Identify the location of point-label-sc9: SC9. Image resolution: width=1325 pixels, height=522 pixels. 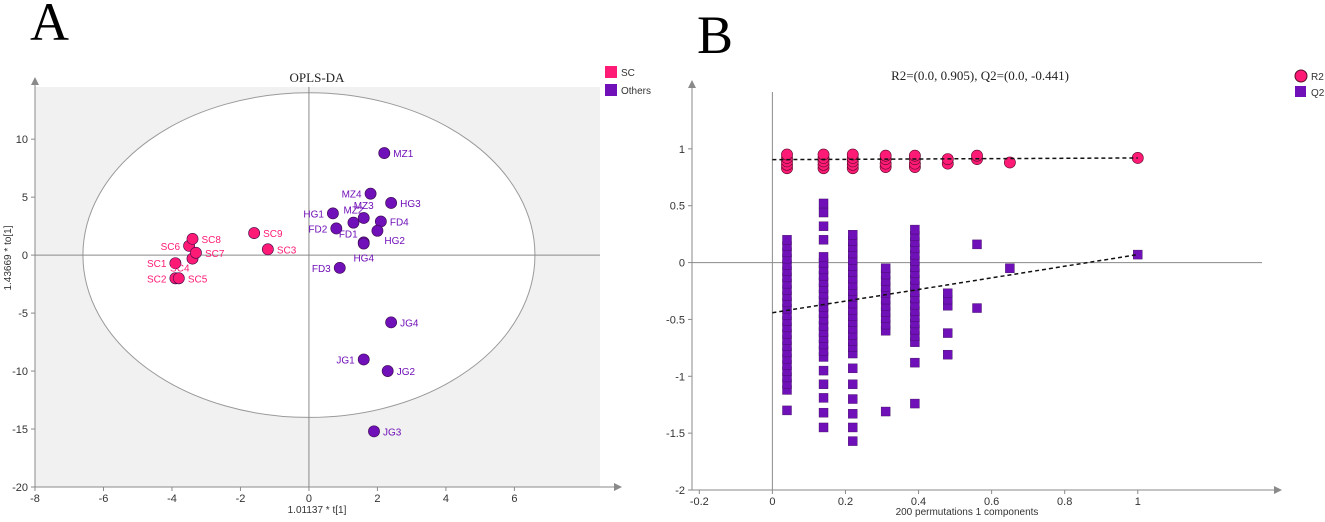
(273, 234).